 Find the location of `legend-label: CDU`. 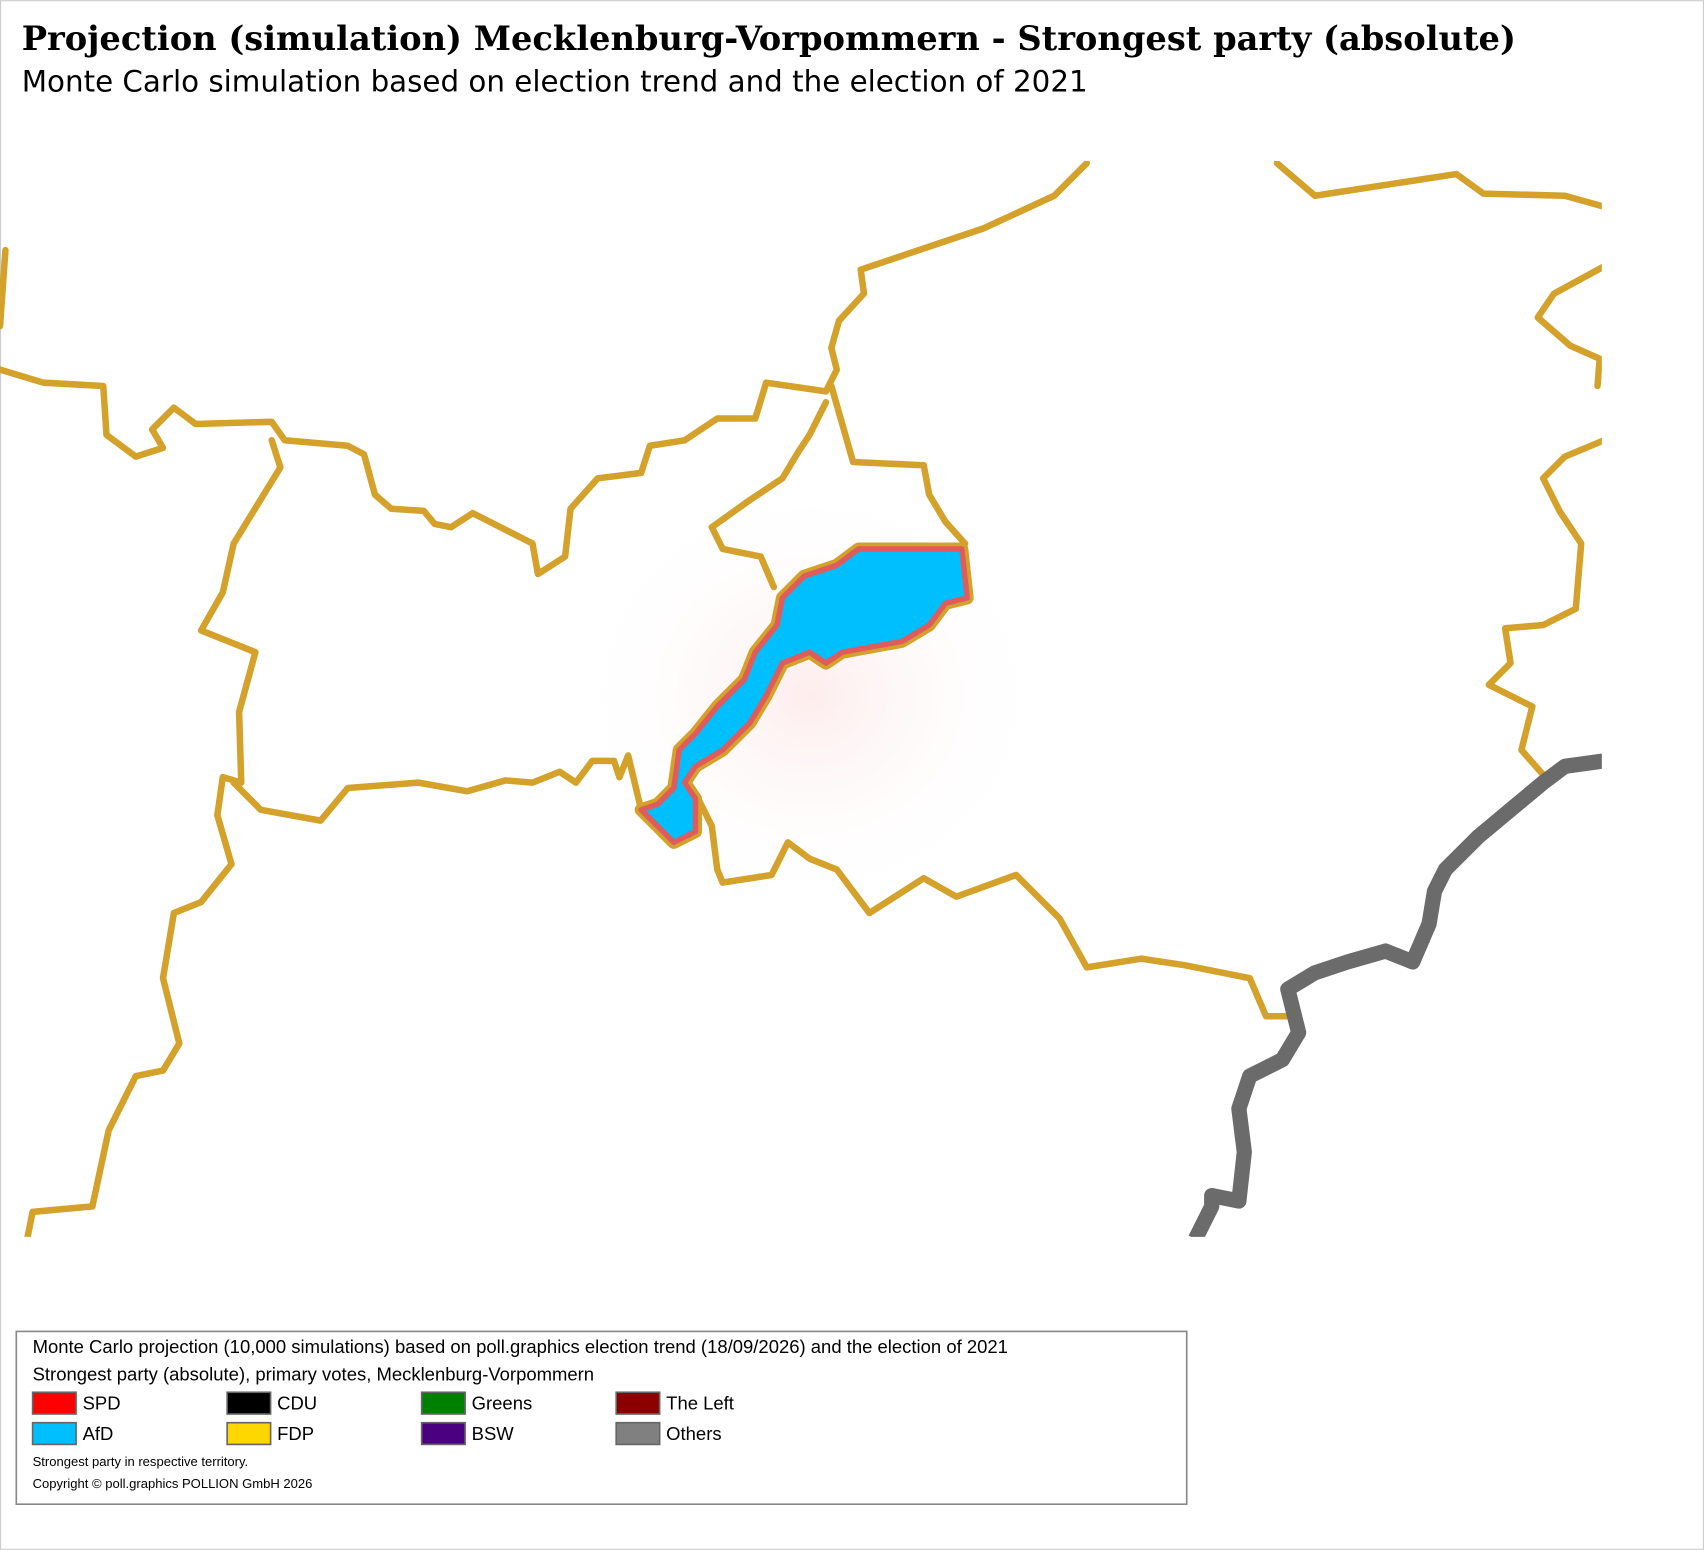

legend-label: CDU is located at coordinates (297, 1403).